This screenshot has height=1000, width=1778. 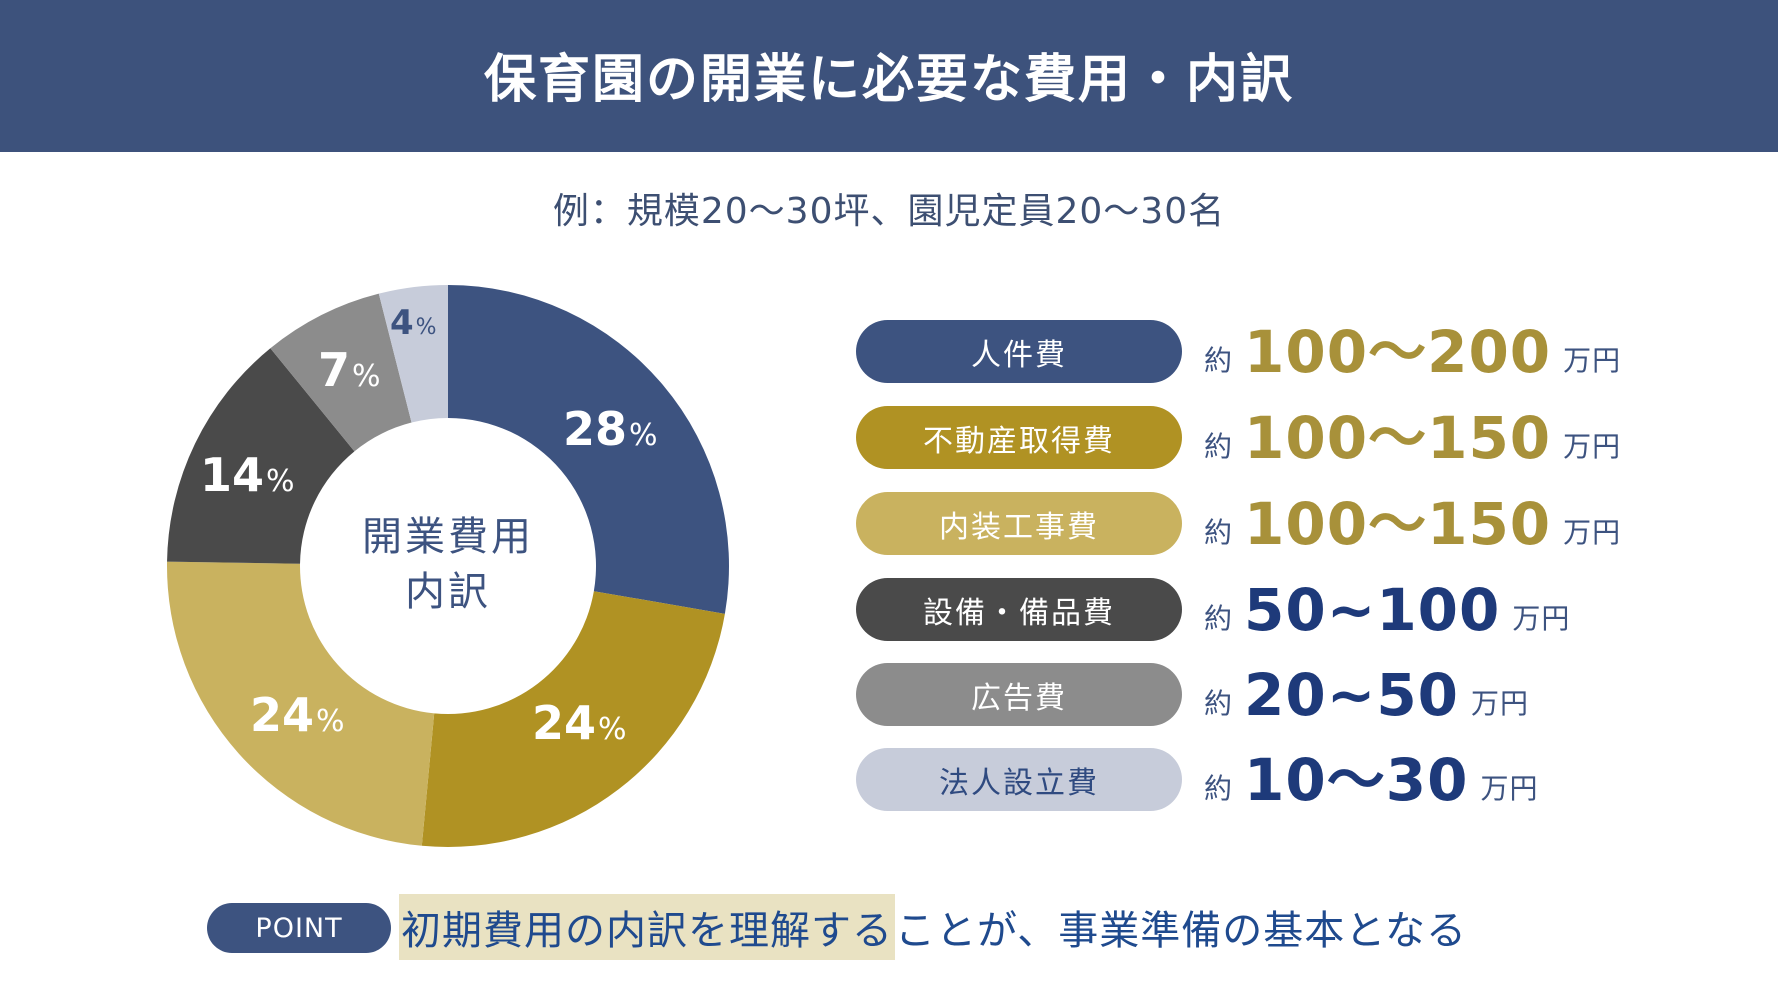 I want to click on center-label-line1: 開業費用, so click(x=448, y=537).